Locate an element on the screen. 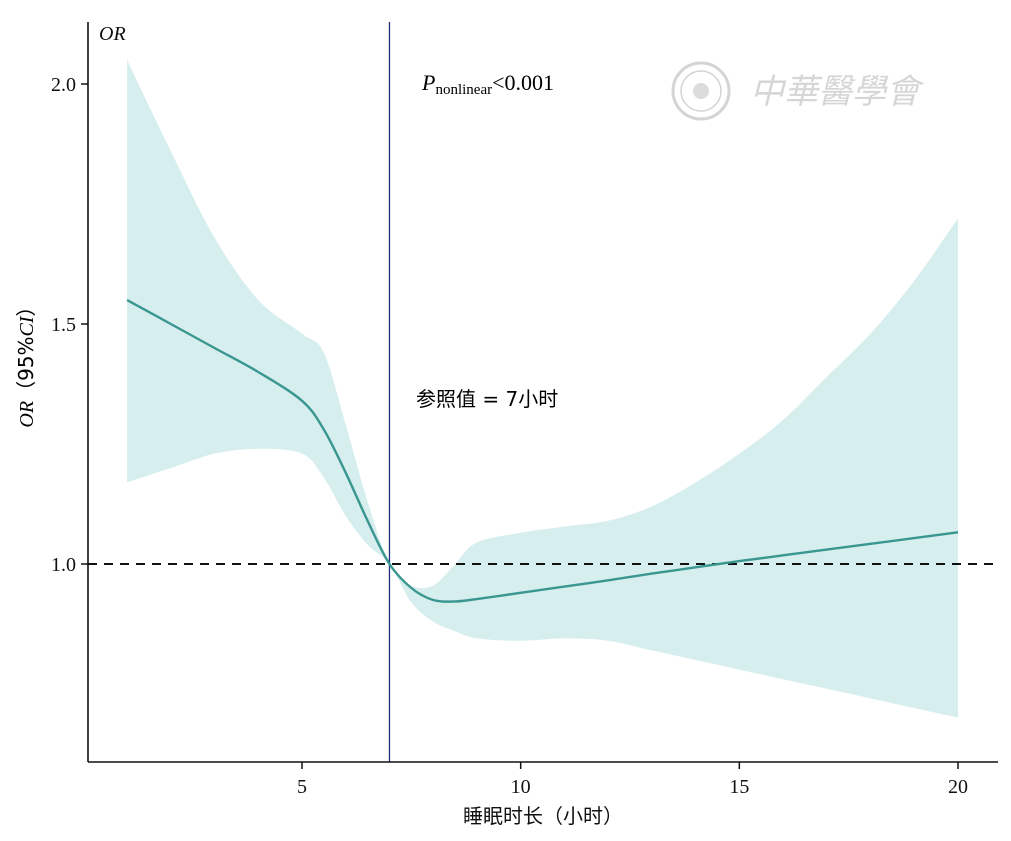 The image size is (1011, 841). reference-annotation: 参照值 = 7小时 is located at coordinates (487, 399).